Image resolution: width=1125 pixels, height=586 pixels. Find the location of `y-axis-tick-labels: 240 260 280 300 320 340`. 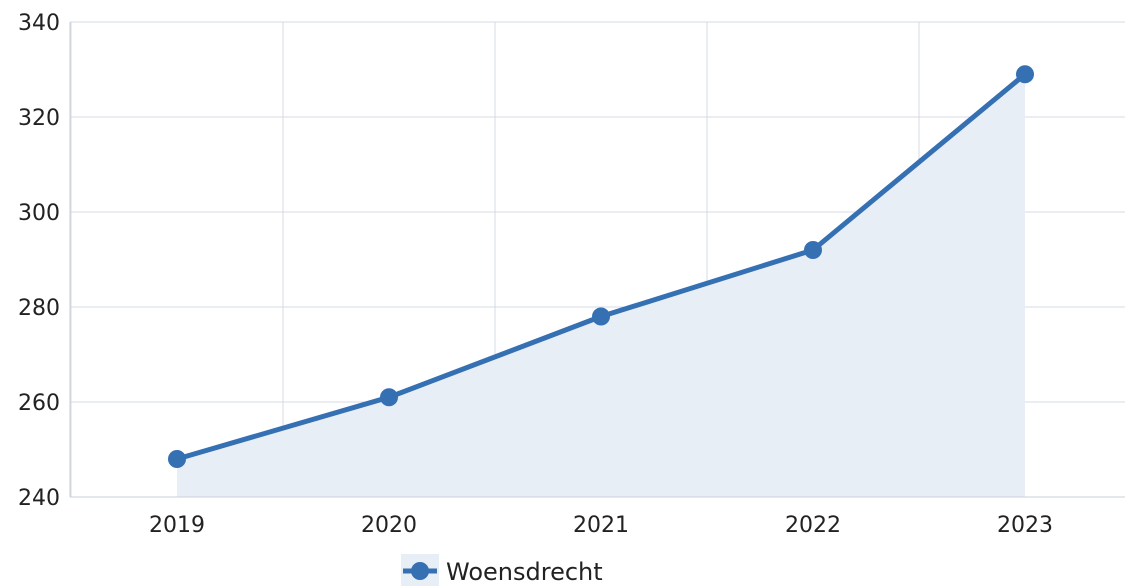

y-axis-tick-labels: 240 260 280 300 320 340 is located at coordinates (39, 261).